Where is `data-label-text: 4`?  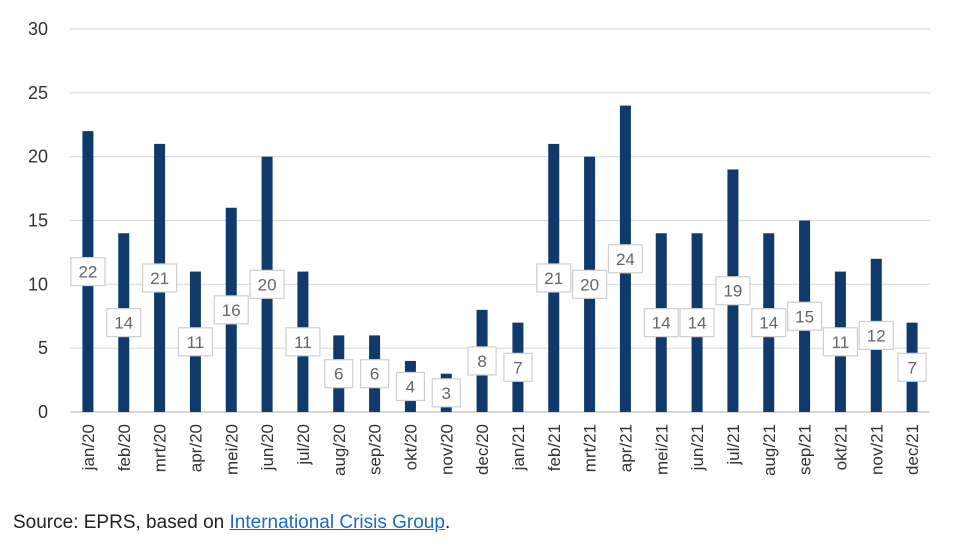
data-label-text: 4 is located at coordinates (410, 386).